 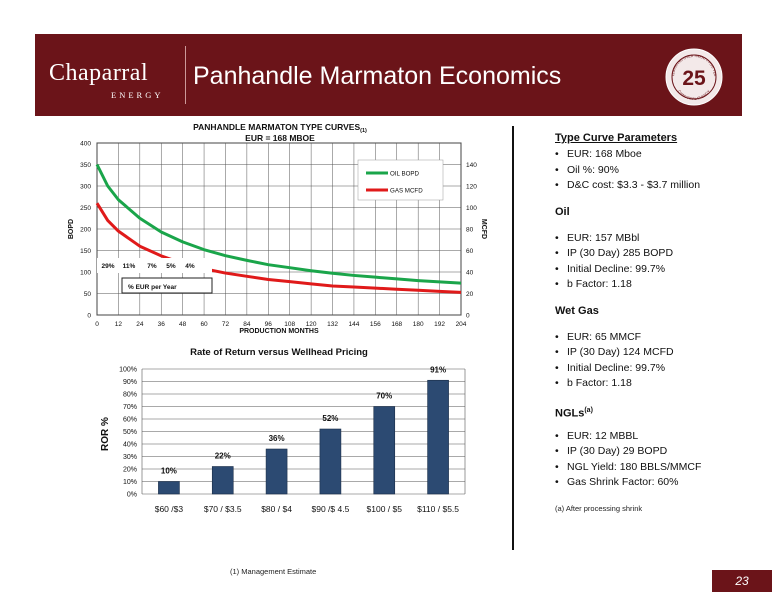 I want to click on eur-pct-label: 11%, so click(x=129, y=266).